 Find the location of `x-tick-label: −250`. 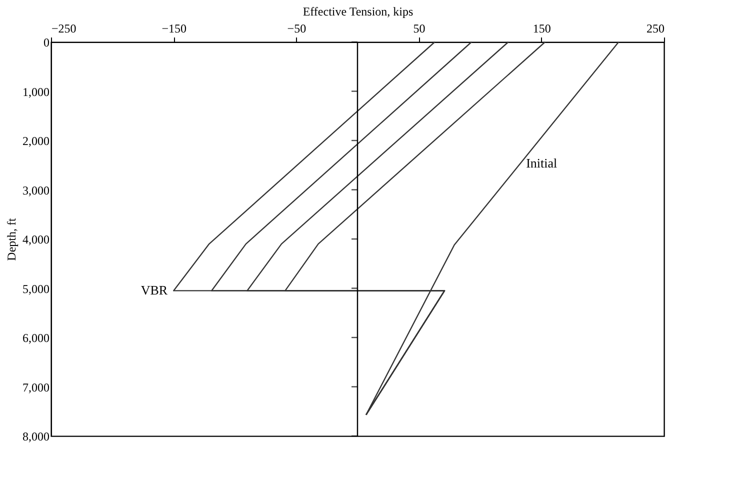

x-tick-label: −250 is located at coordinates (64, 29).